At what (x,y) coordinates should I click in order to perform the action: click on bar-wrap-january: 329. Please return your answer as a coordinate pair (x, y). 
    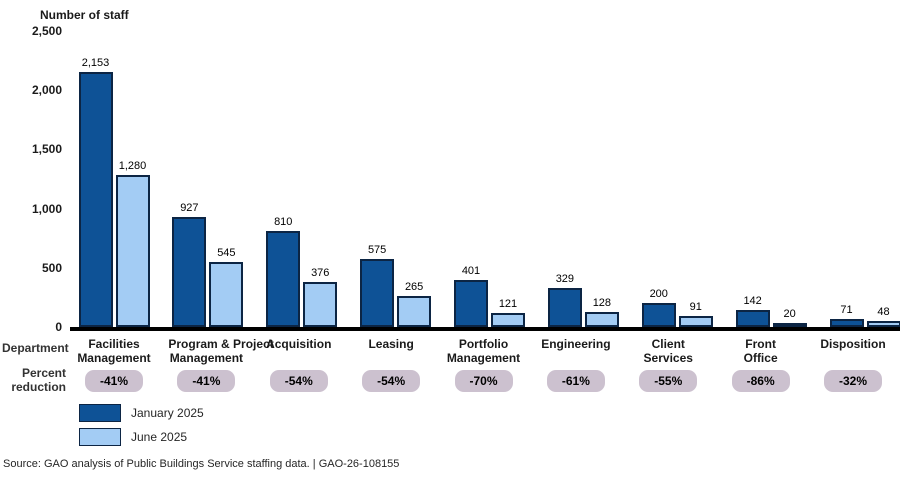
    Looking at the image, I should click on (564, 300).